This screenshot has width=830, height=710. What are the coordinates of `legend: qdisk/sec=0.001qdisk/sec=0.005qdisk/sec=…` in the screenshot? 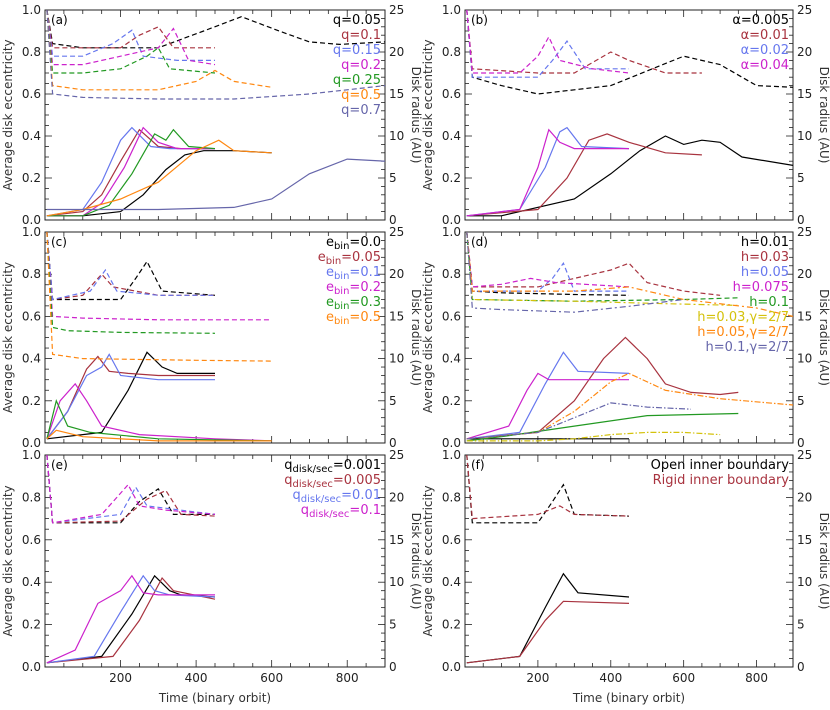 It's located at (332, 489).